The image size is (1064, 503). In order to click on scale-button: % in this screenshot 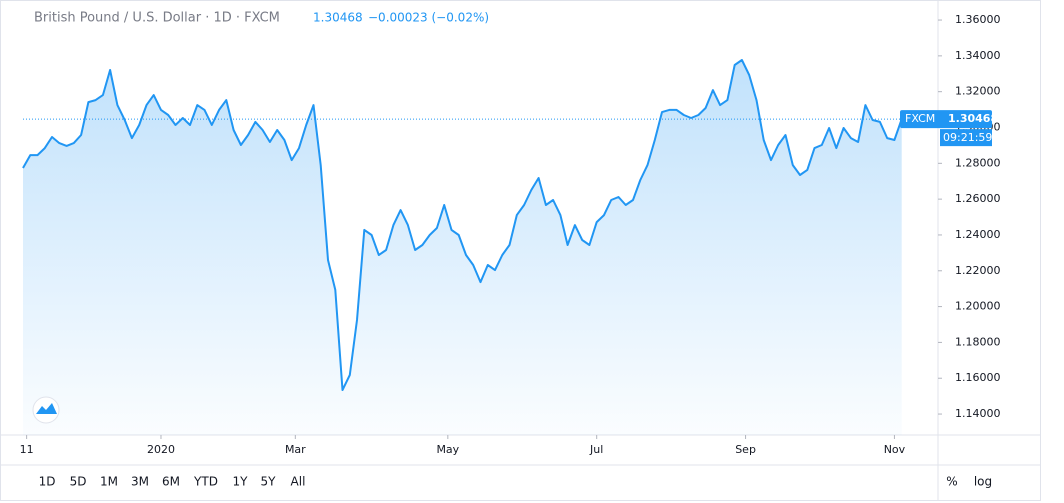, I will do `click(951, 482)`.